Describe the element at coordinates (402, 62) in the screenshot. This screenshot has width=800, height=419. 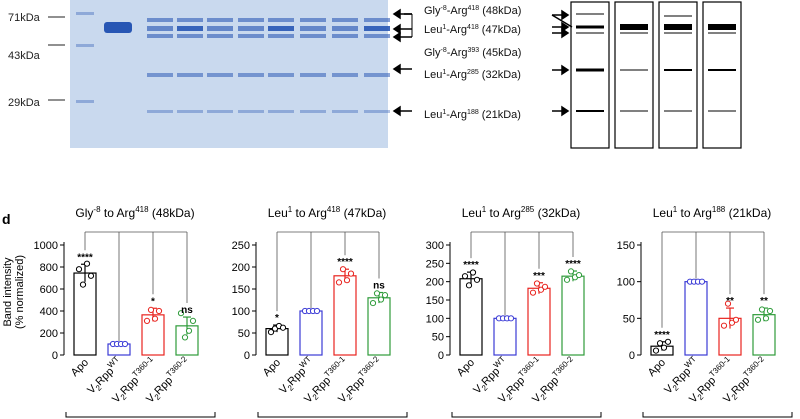
I see `gel-arrows` at that location.